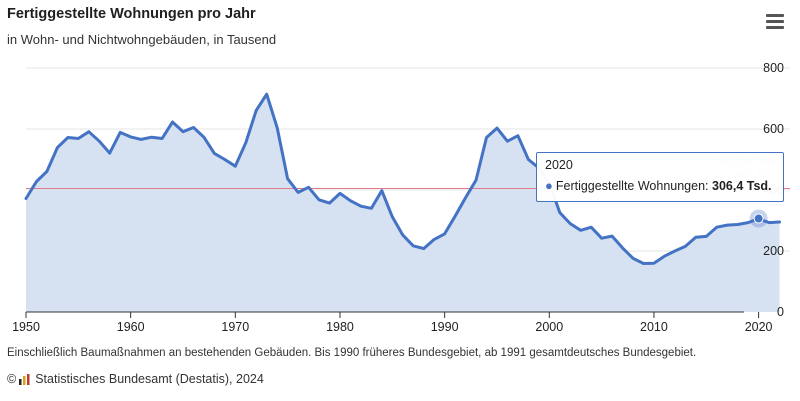 This screenshot has height=401, width=800. I want to click on x-tick-label: 2010, so click(654, 327).